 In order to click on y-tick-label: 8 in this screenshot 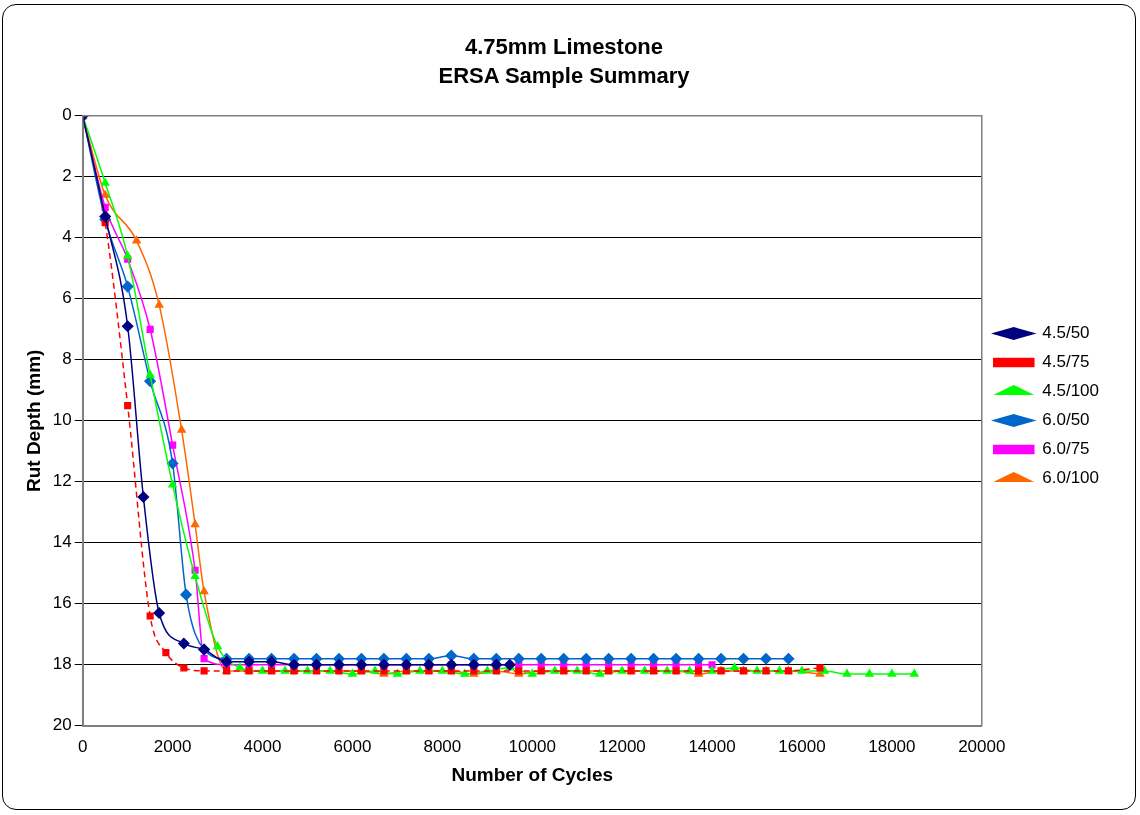, I will do `click(67, 359)`.